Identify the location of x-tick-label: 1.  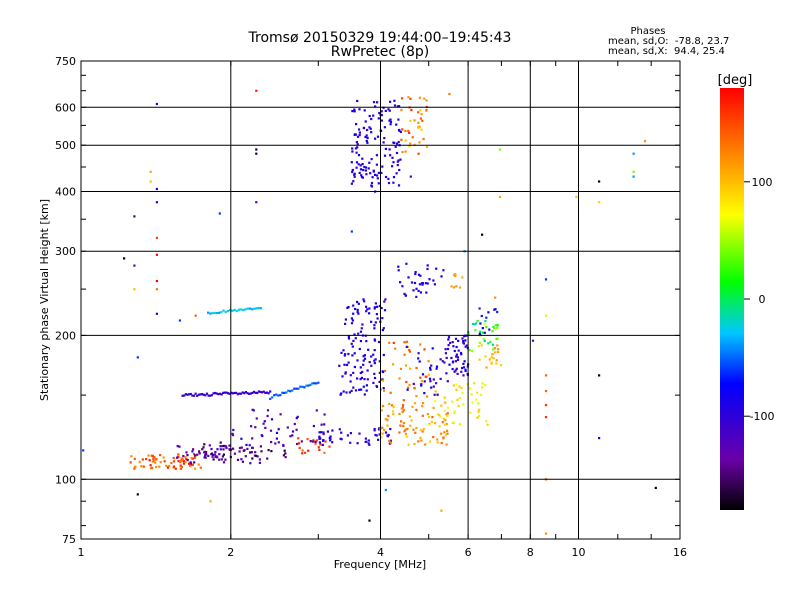
(81, 552).